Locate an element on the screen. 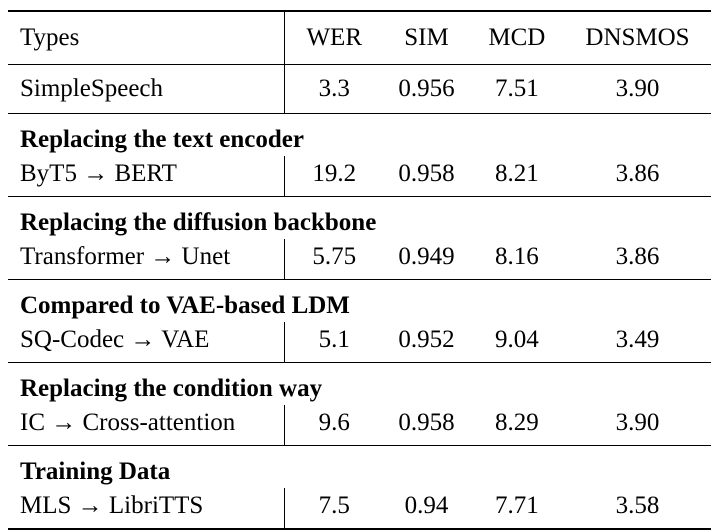 Image resolution: width=717 pixels, height=530 pixels. row-dnsmos: 3.49 is located at coordinates (637, 339).